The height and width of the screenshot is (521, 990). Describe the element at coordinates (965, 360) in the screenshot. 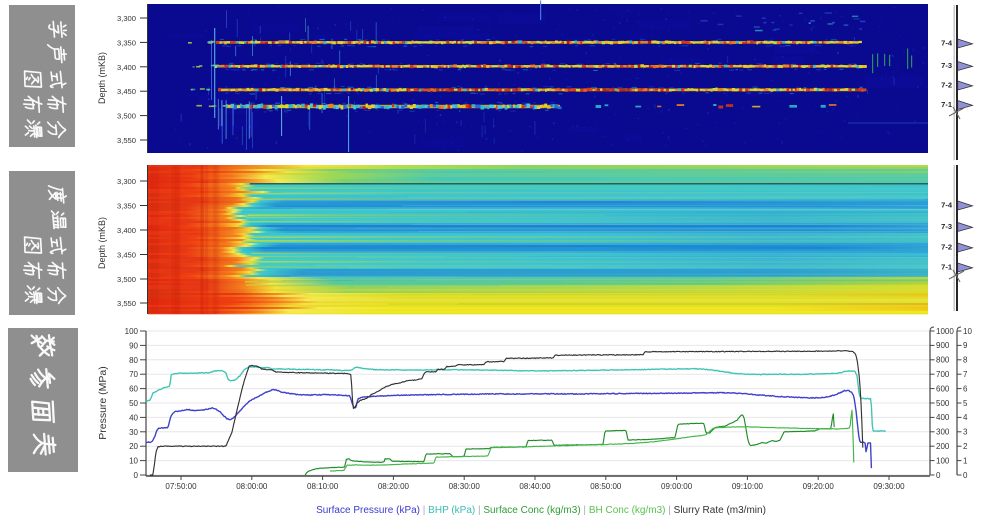

I see `svg-text: 8` at that location.